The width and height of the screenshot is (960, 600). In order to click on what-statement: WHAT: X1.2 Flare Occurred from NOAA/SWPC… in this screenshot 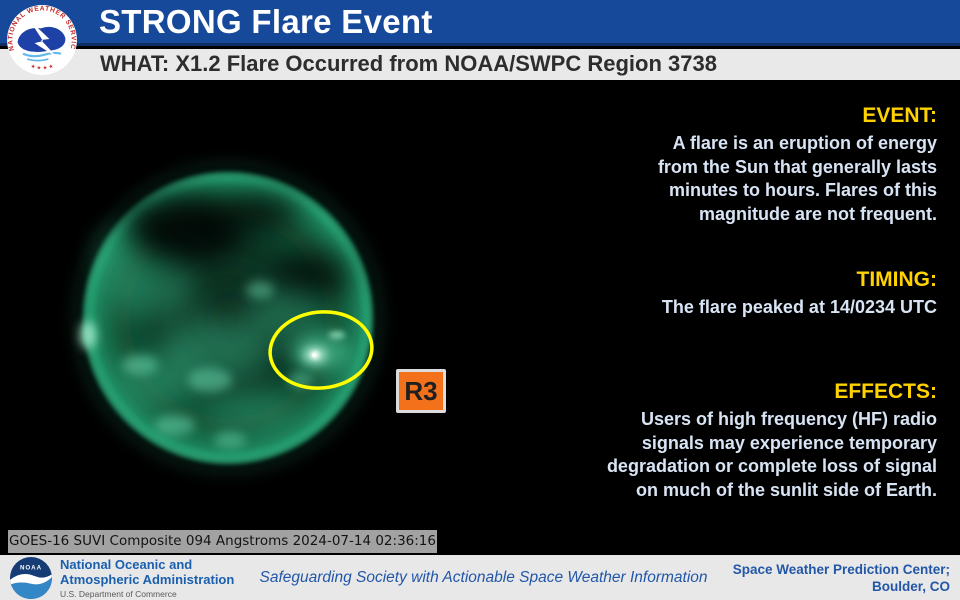, I will do `click(408, 63)`.